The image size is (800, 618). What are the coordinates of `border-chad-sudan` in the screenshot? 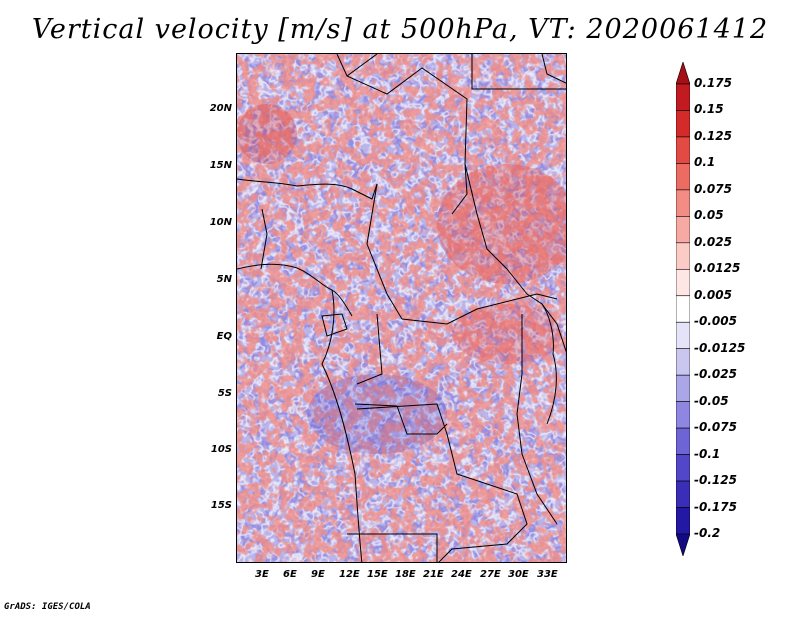 It's located at (402, 134).